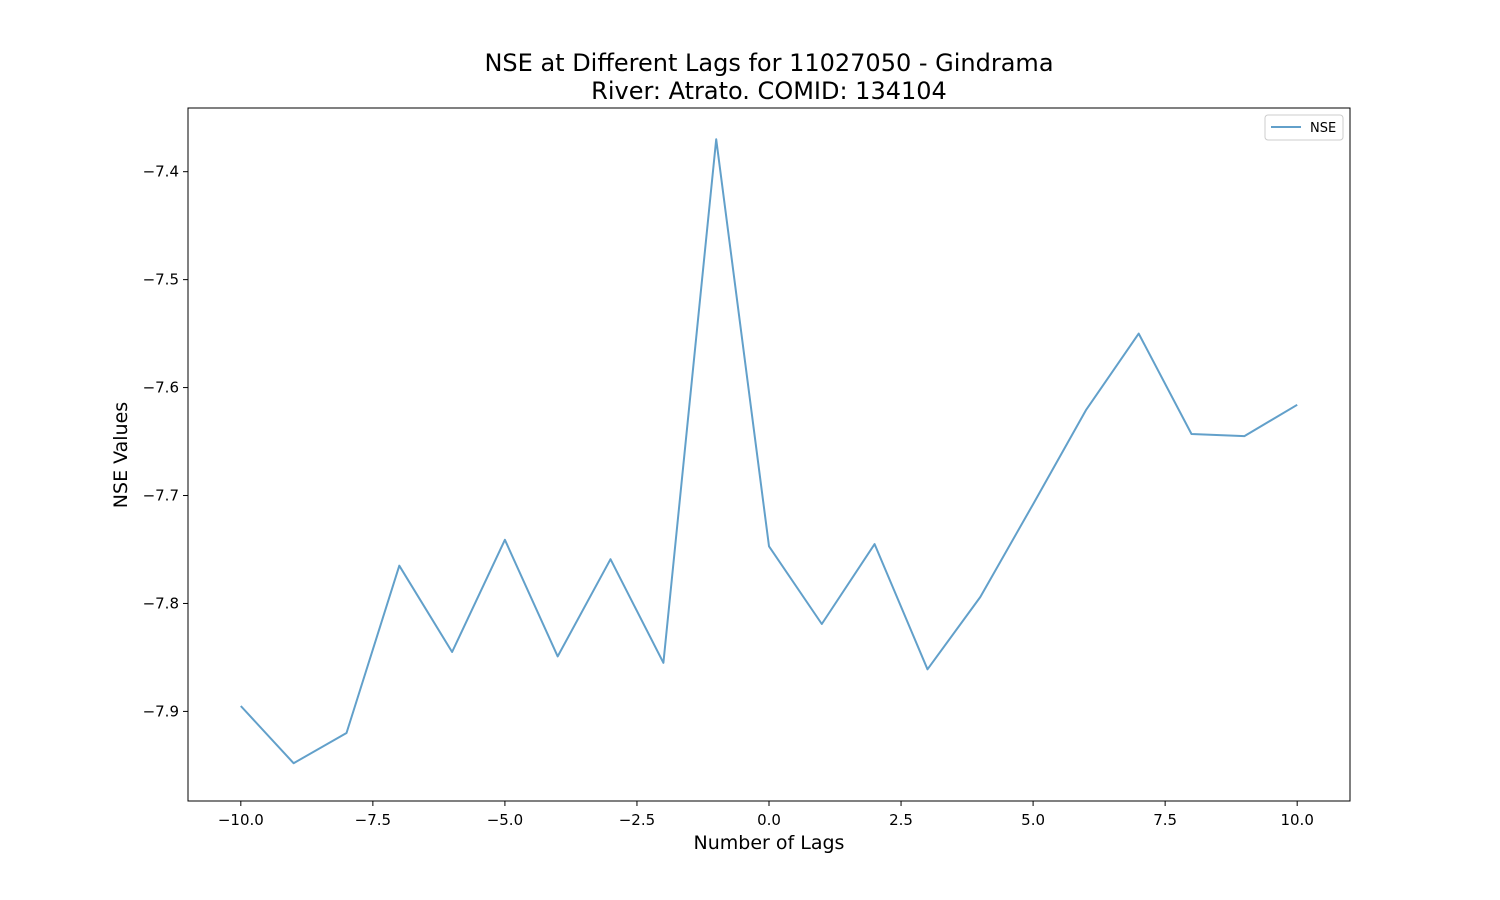 The height and width of the screenshot is (900, 1500). Describe the element at coordinates (505, 820) in the screenshot. I see `x-tick-label: −5.0` at that location.